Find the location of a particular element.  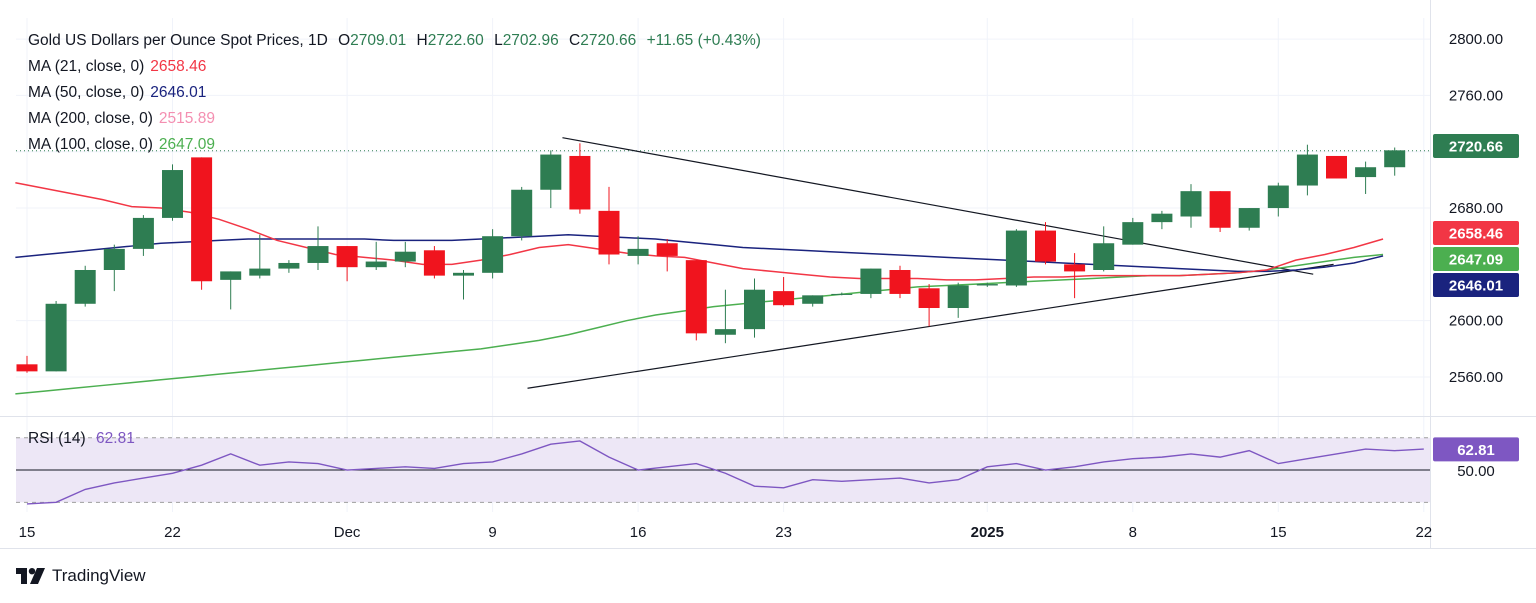

ma21-legend: MA (21, close, 0) 2658.46 is located at coordinates (397, 67).